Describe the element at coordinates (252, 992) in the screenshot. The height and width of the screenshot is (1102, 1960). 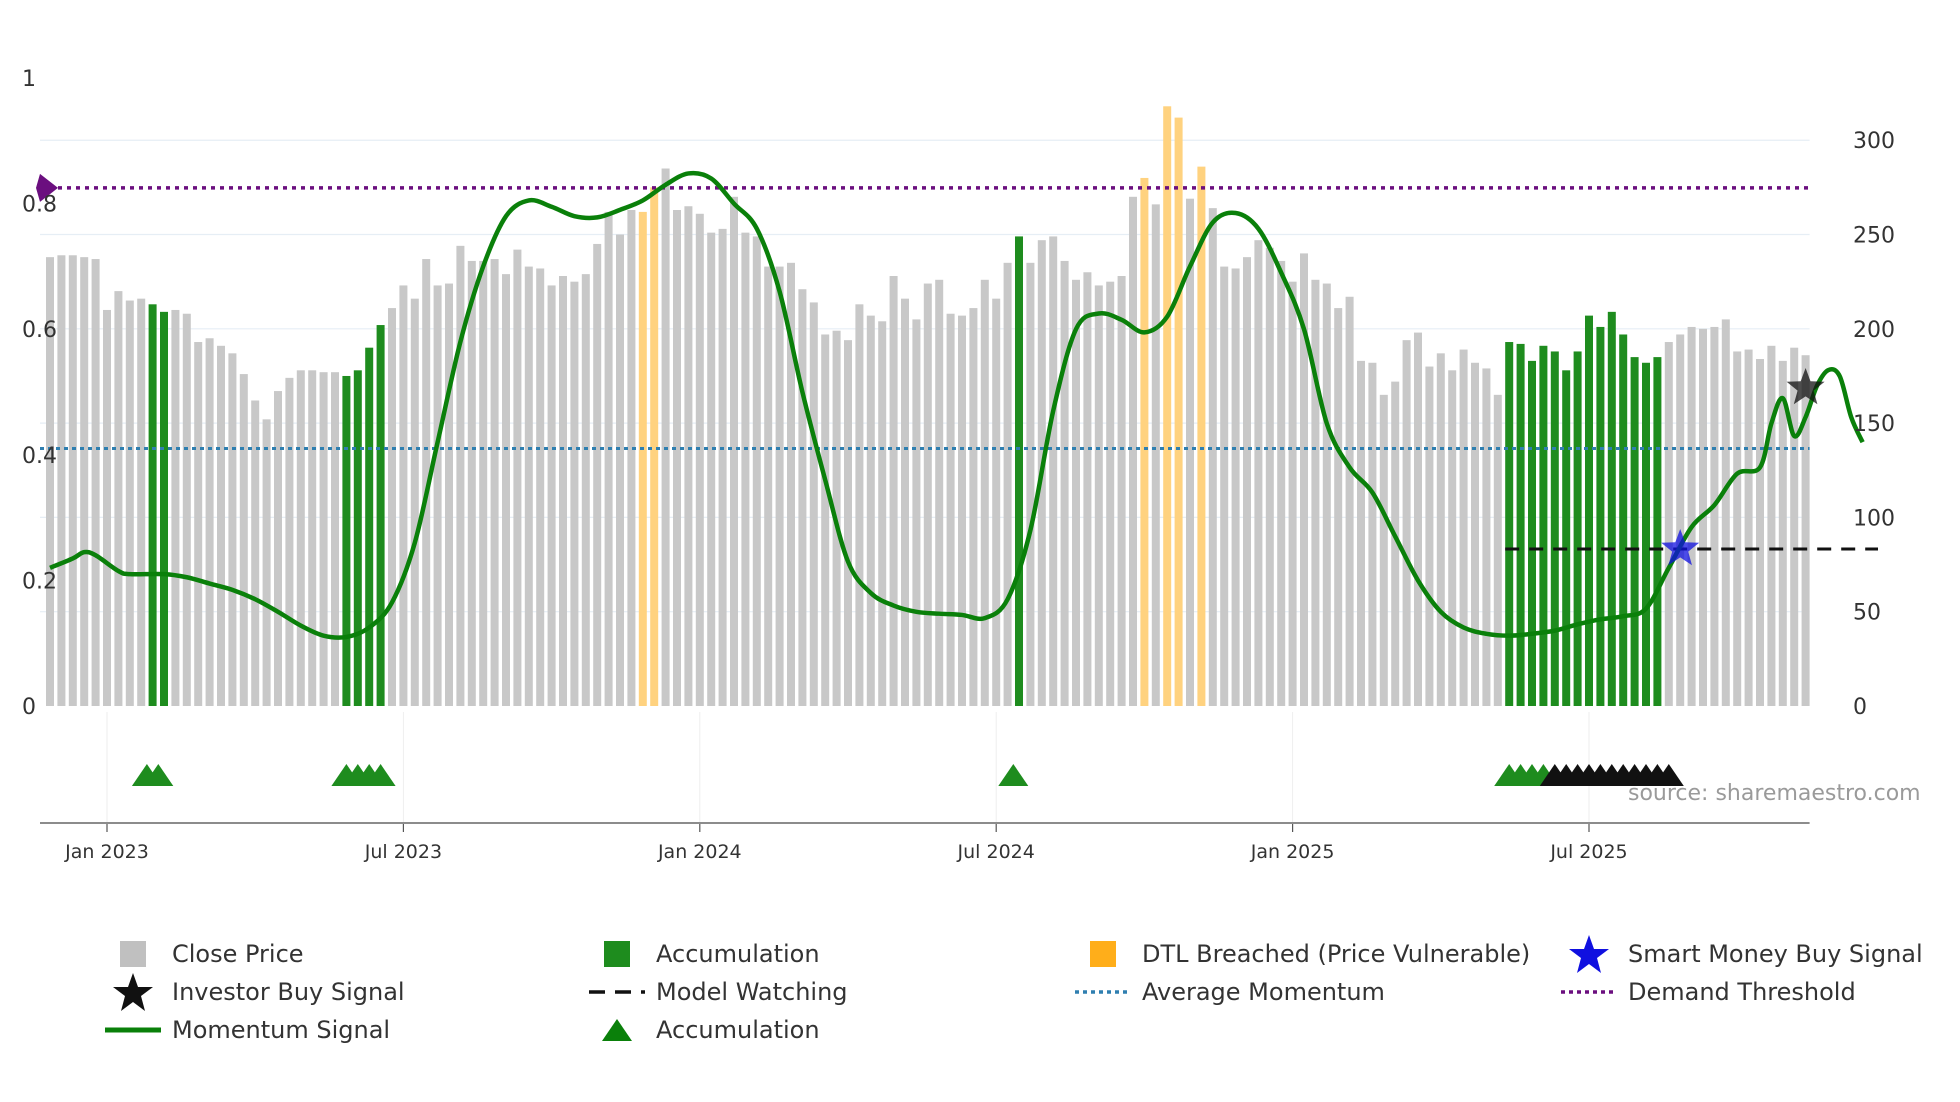
I see `legend-item-investor: Investor Buy Signal` at that location.